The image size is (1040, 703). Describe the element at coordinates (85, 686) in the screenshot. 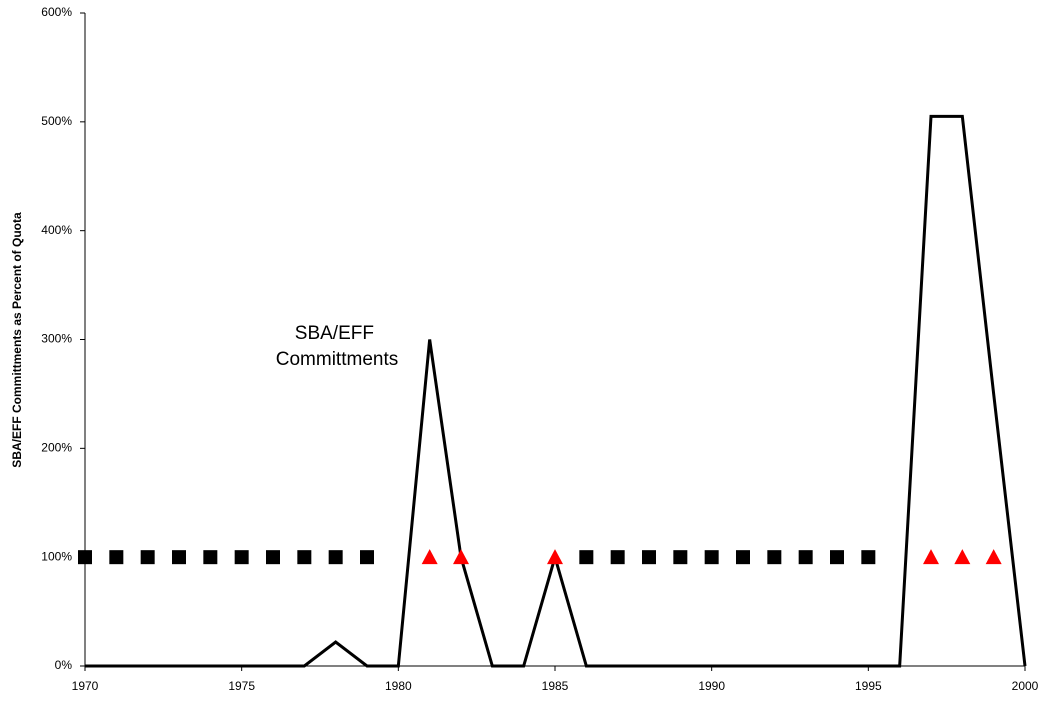

I see `x-tick-label: 1970` at that location.